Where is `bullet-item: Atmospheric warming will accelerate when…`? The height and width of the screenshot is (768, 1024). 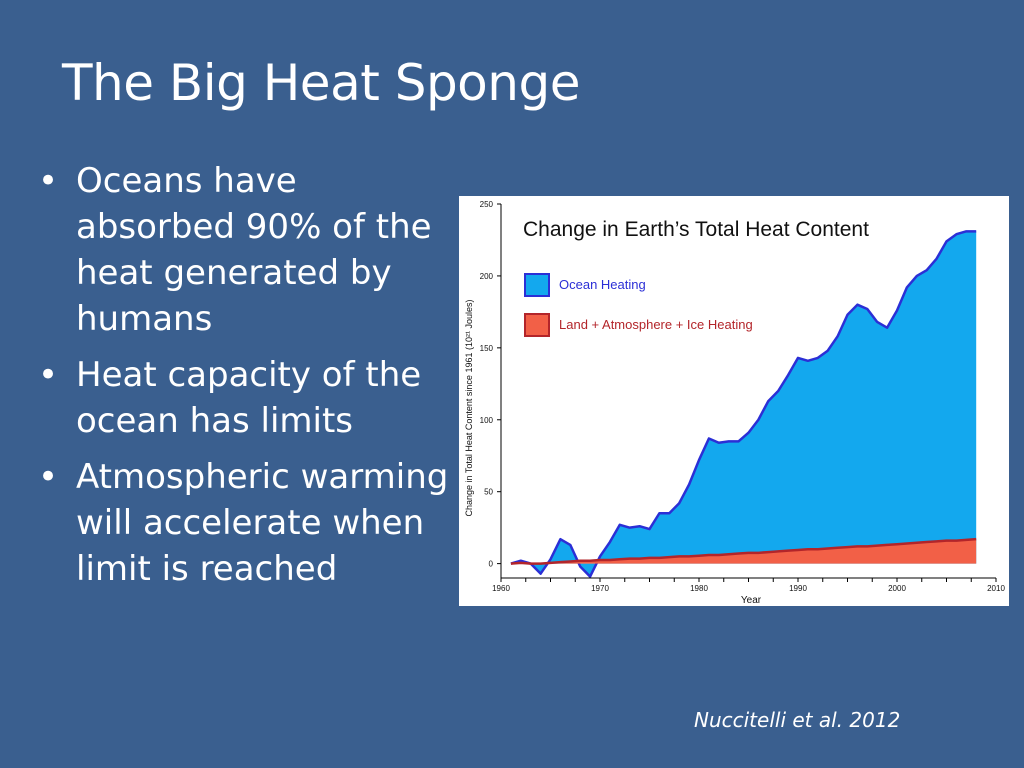
bullet-item: Atmospheric warming will accelerate when… is located at coordinates (246, 523).